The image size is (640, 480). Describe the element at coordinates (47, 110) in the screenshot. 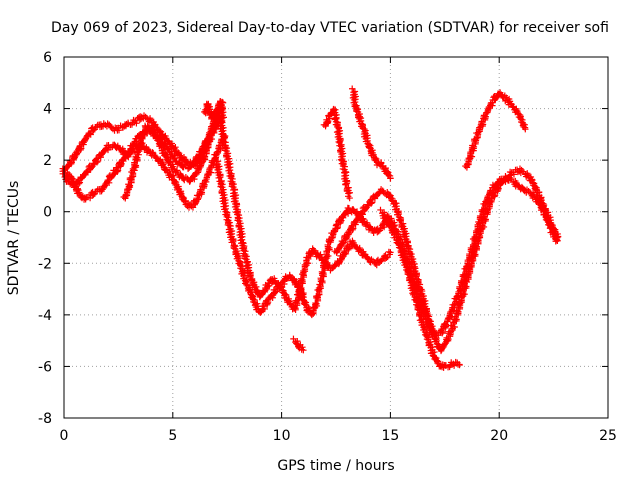

I see `y-tick-label: 4` at that location.